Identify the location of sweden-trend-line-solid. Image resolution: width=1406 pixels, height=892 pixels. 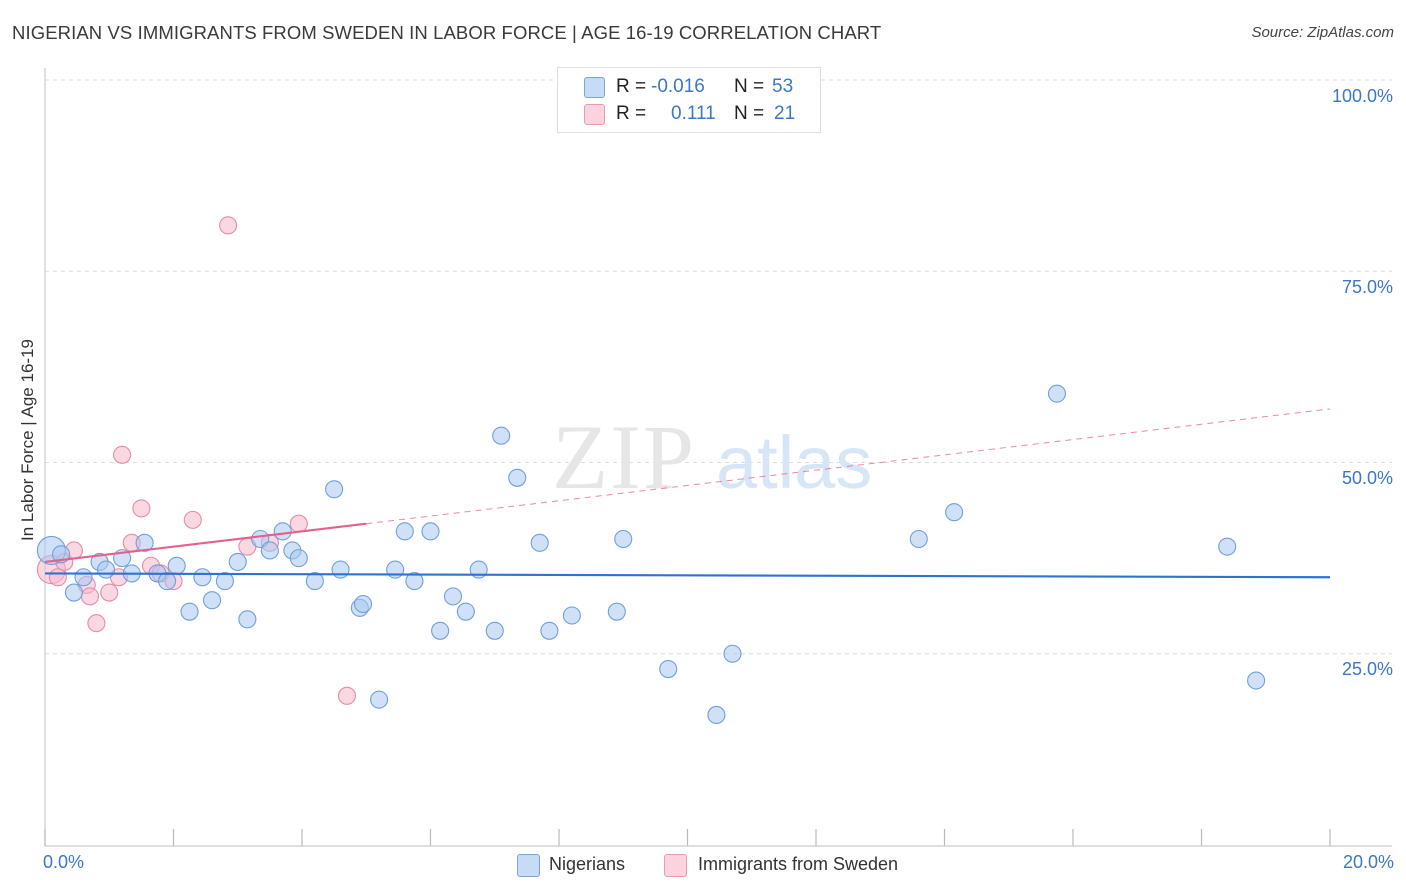
(205, 543).